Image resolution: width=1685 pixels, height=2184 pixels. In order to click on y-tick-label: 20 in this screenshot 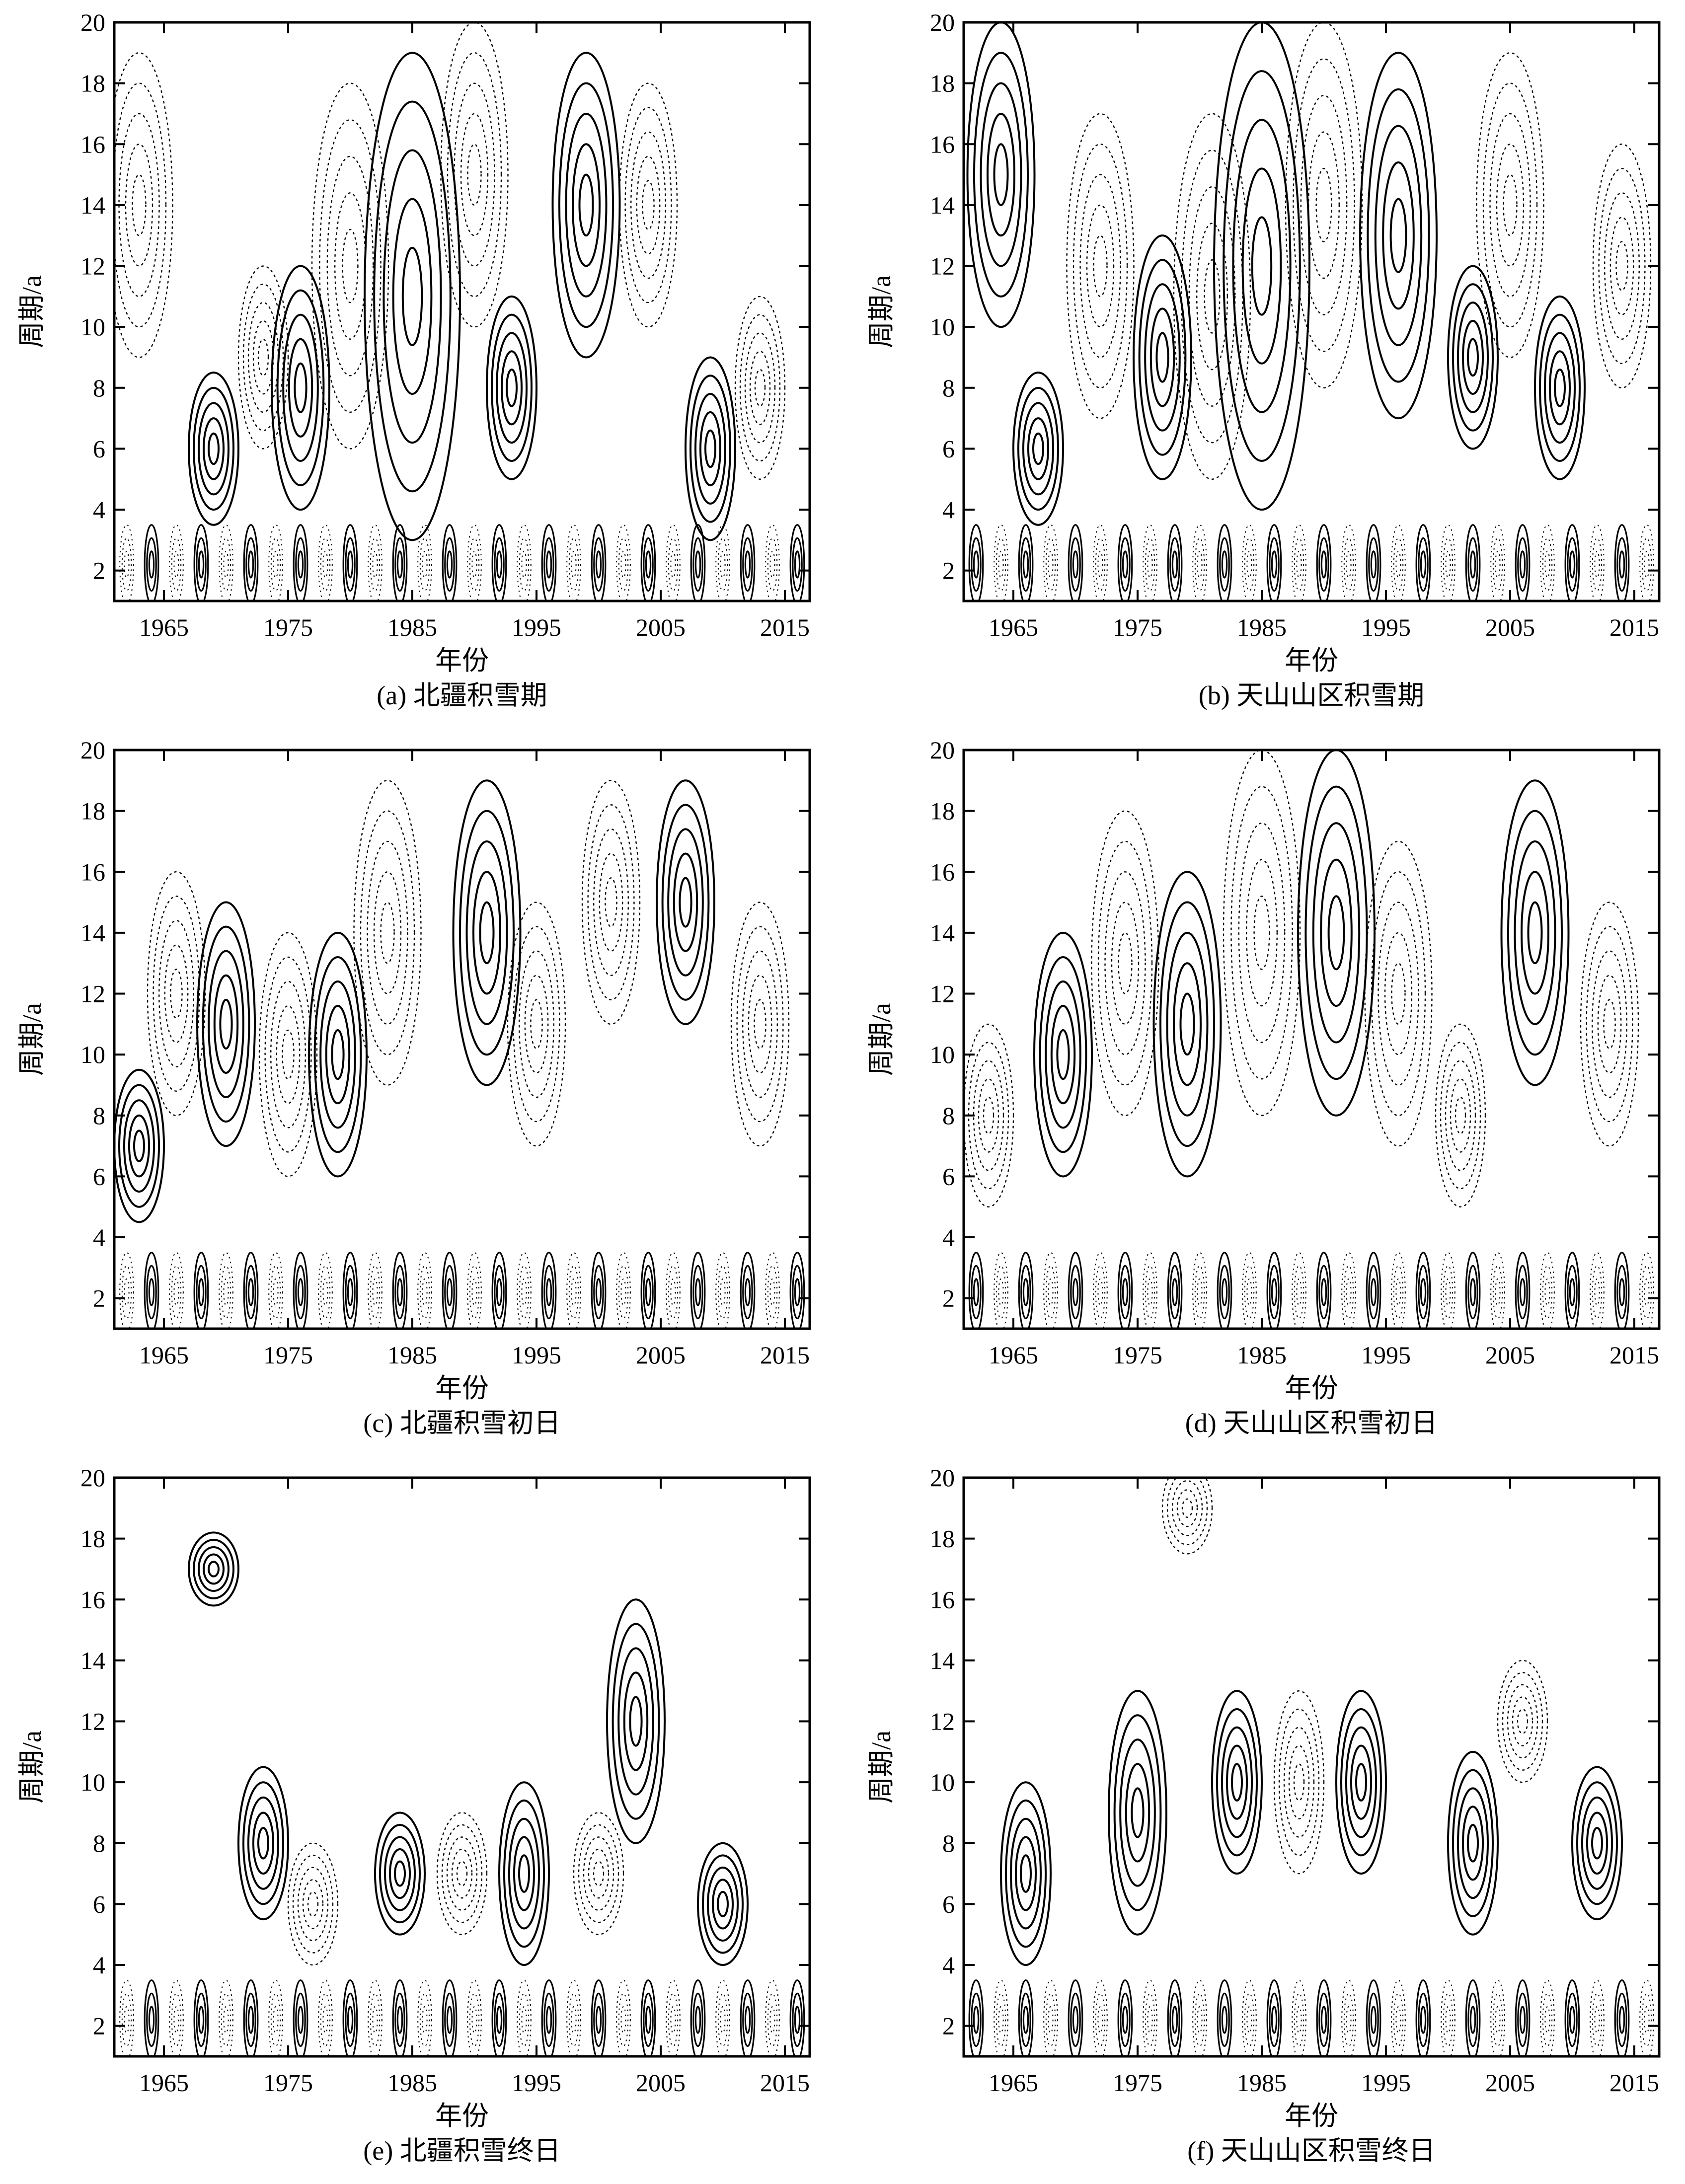, I will do `click(943, 22)`.